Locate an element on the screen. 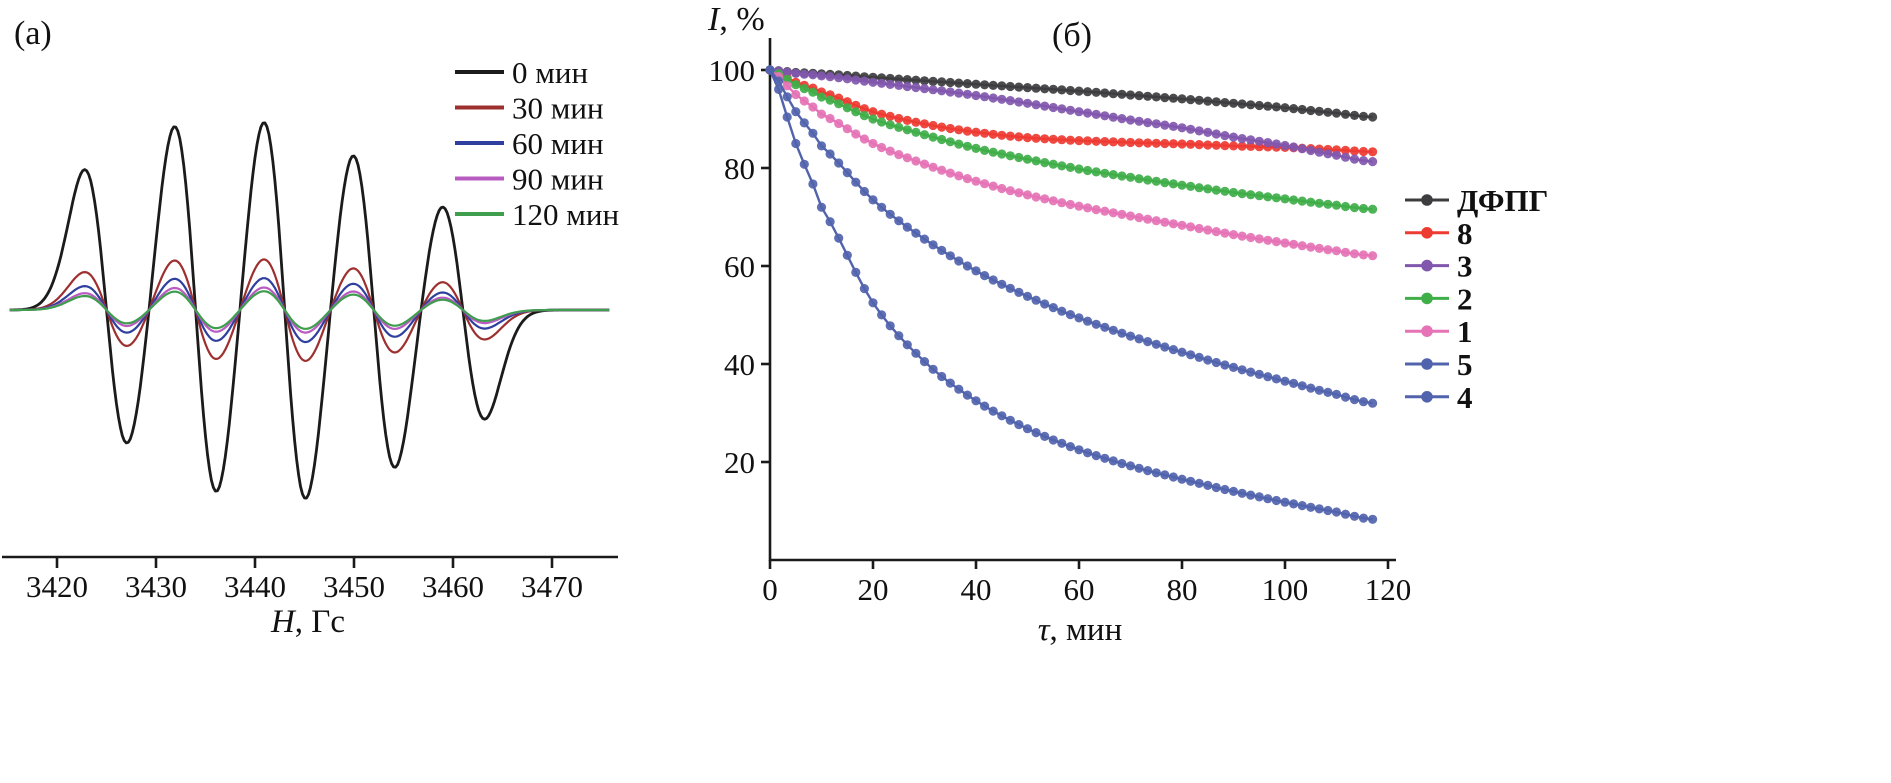  legend-label: 90 мин is located at coordinates (558, 179).